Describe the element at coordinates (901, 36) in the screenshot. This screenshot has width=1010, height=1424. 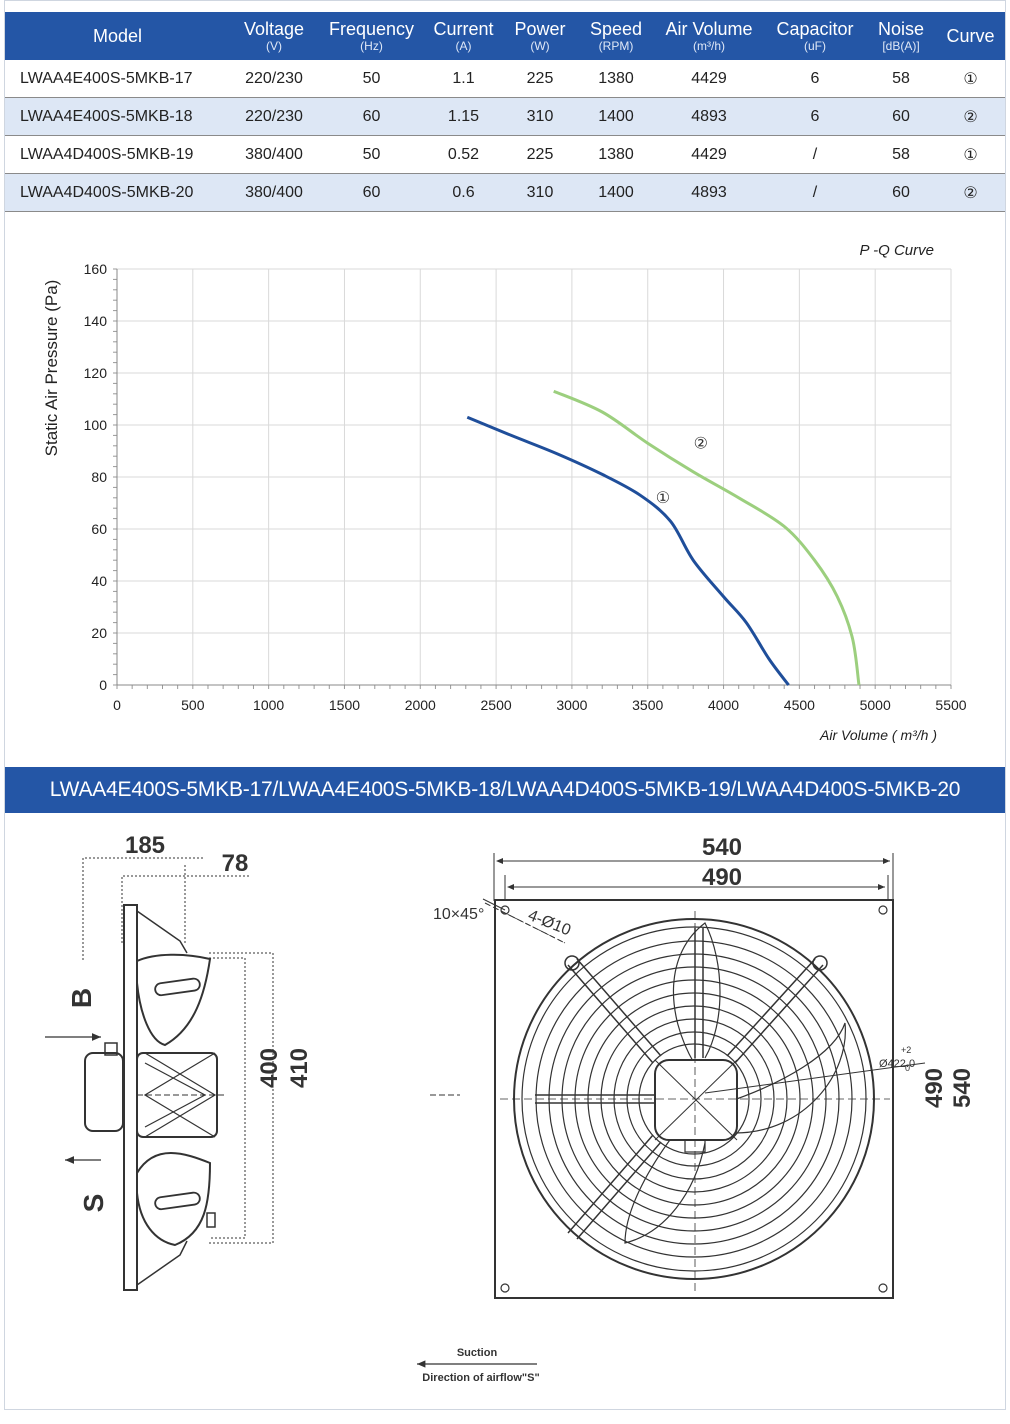
I see `spec-header-cell: Noise [dB(A)]` at that location.